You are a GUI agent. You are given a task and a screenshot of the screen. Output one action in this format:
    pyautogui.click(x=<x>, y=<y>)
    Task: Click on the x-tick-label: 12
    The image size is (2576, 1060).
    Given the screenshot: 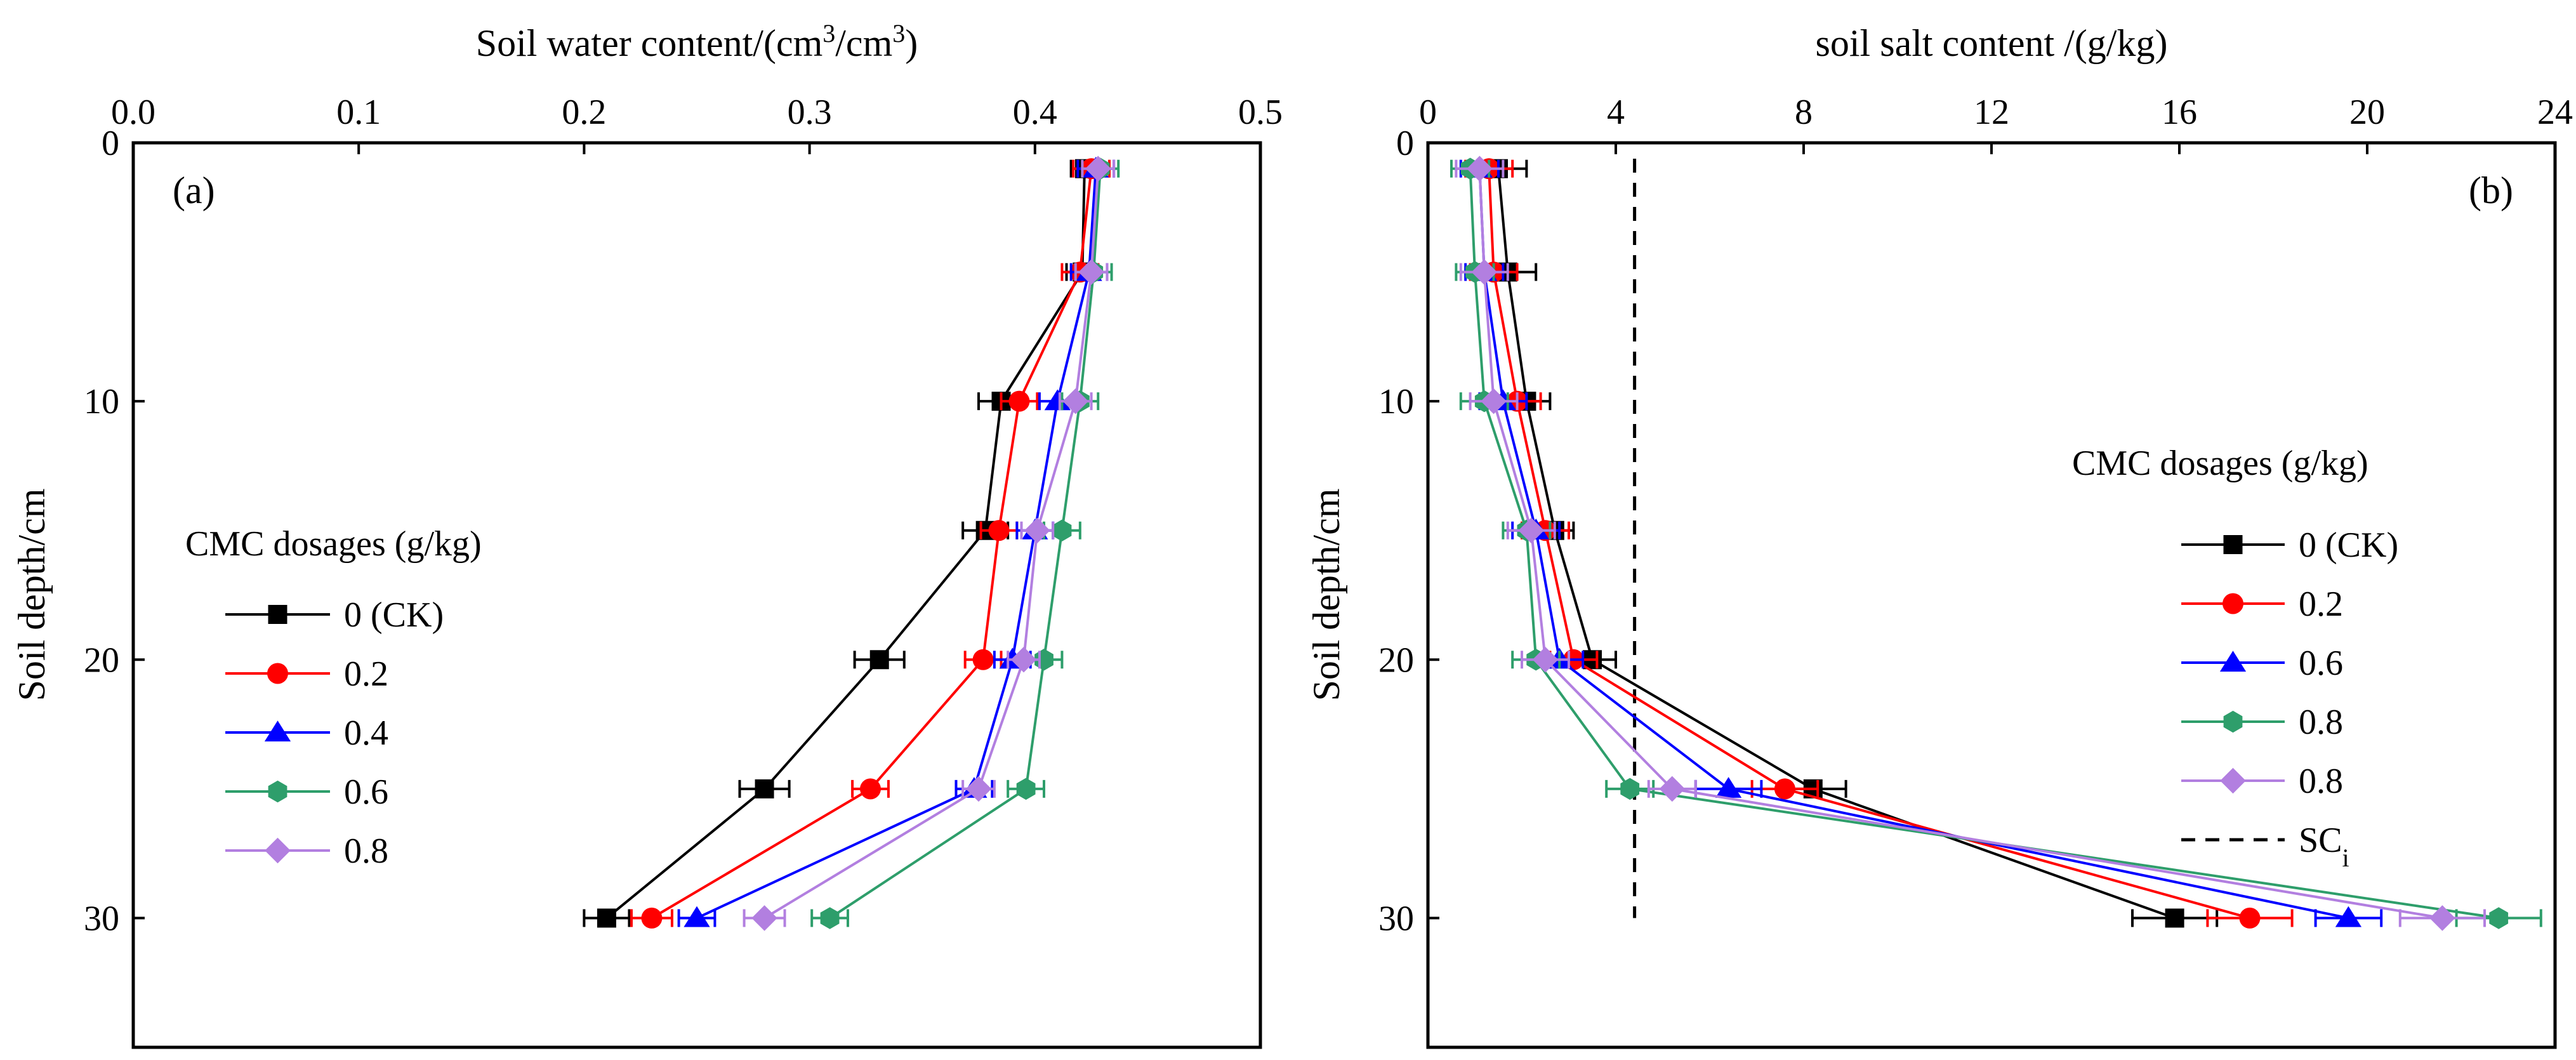 What is the action you would take?
    pyautogui.click(x=1992, y=112)
    